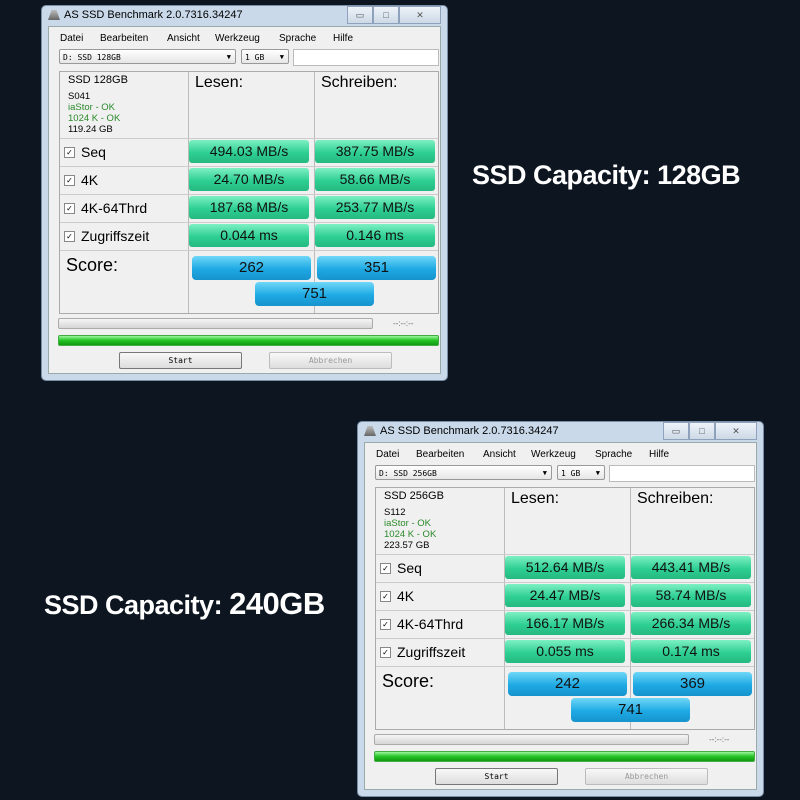 This screenshot has height=800, width=800. I want to click on capacity: 223.57 GB, so click(407, 545).